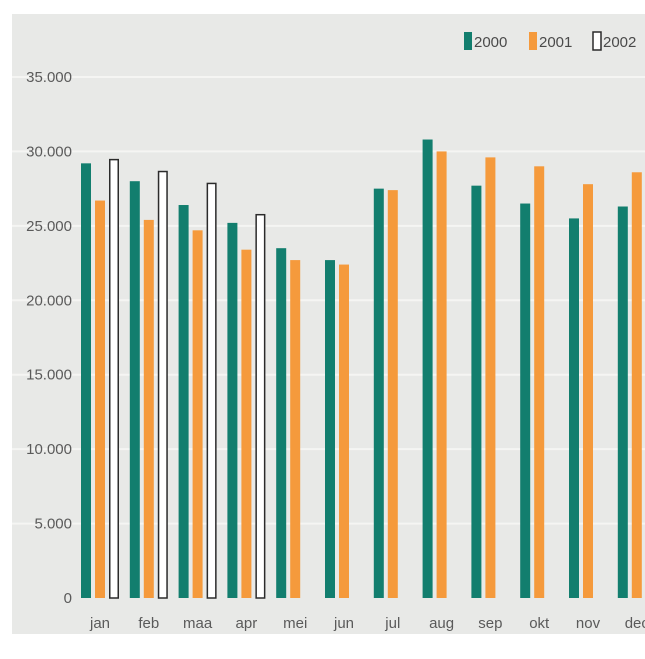 This screenshot has width=645, height=659. I want to click on bar-2000-dec, so click(622, 402).